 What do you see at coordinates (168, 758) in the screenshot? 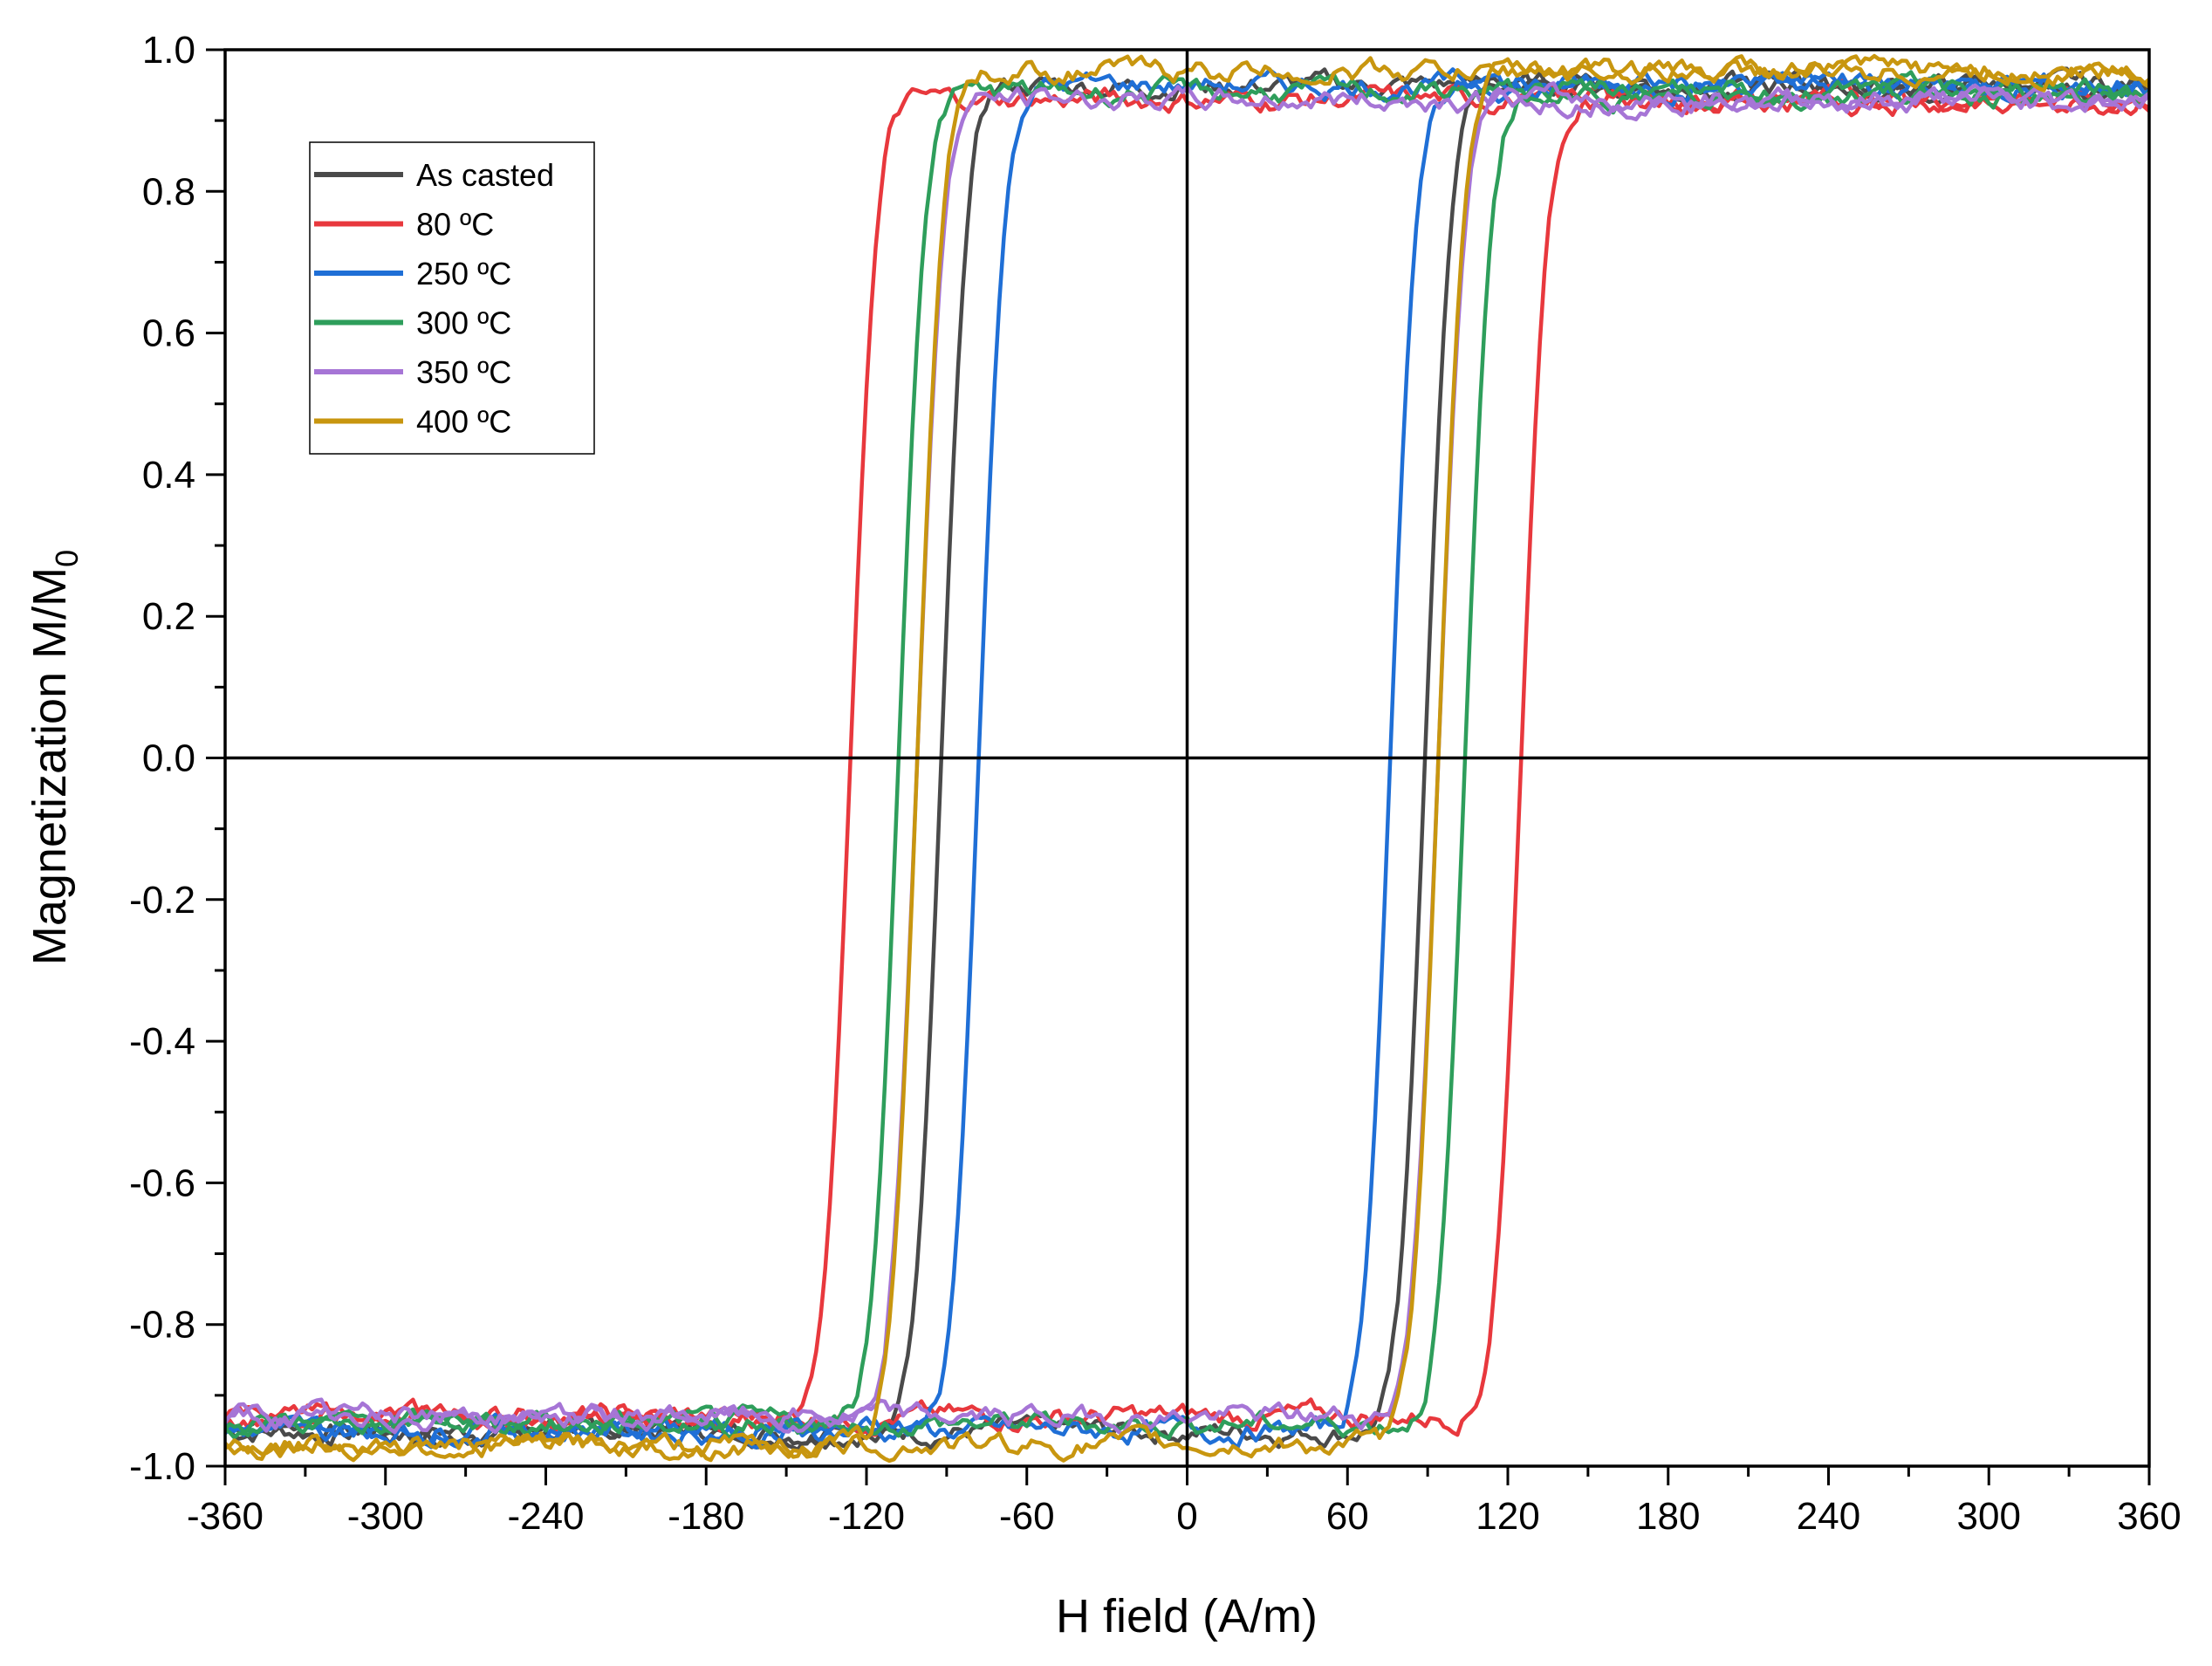
I see `y-tick-label: 0.0` at bounding box center [168, 758].